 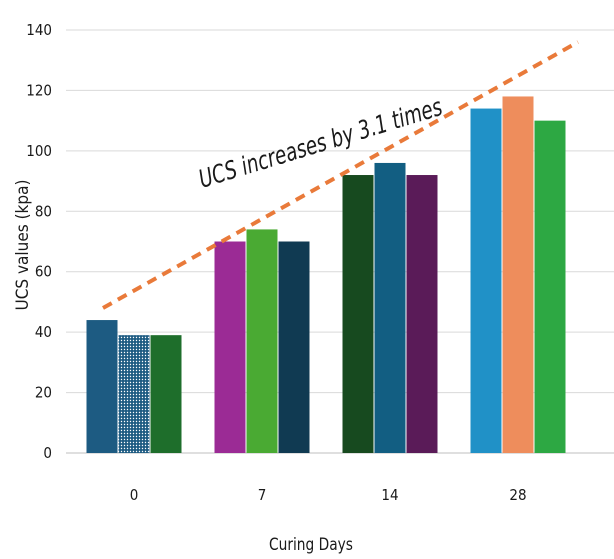 What do you see at coordinates (39, 90) in the screenshot?
I see `y-tick-120: 120` at bounding box center [39, 90].